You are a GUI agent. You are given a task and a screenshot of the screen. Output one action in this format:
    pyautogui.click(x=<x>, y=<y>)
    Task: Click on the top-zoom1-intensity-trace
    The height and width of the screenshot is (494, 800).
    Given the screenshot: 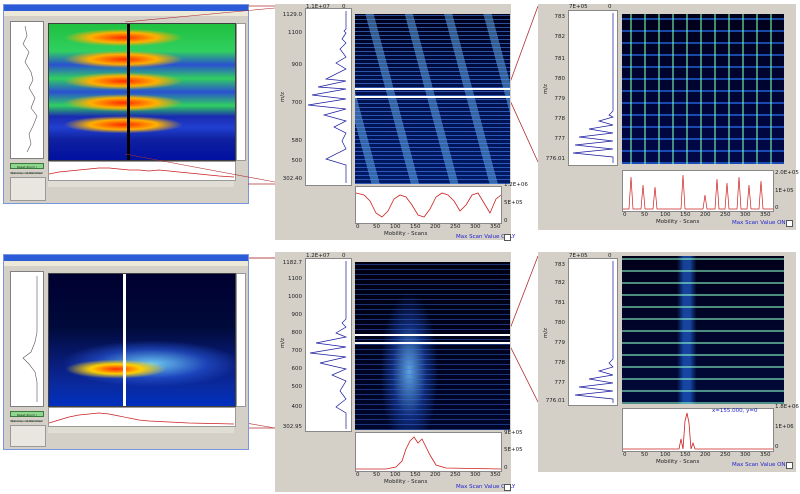 What is the action you would take?
    pyautogui.click(x=428, y=205)
    